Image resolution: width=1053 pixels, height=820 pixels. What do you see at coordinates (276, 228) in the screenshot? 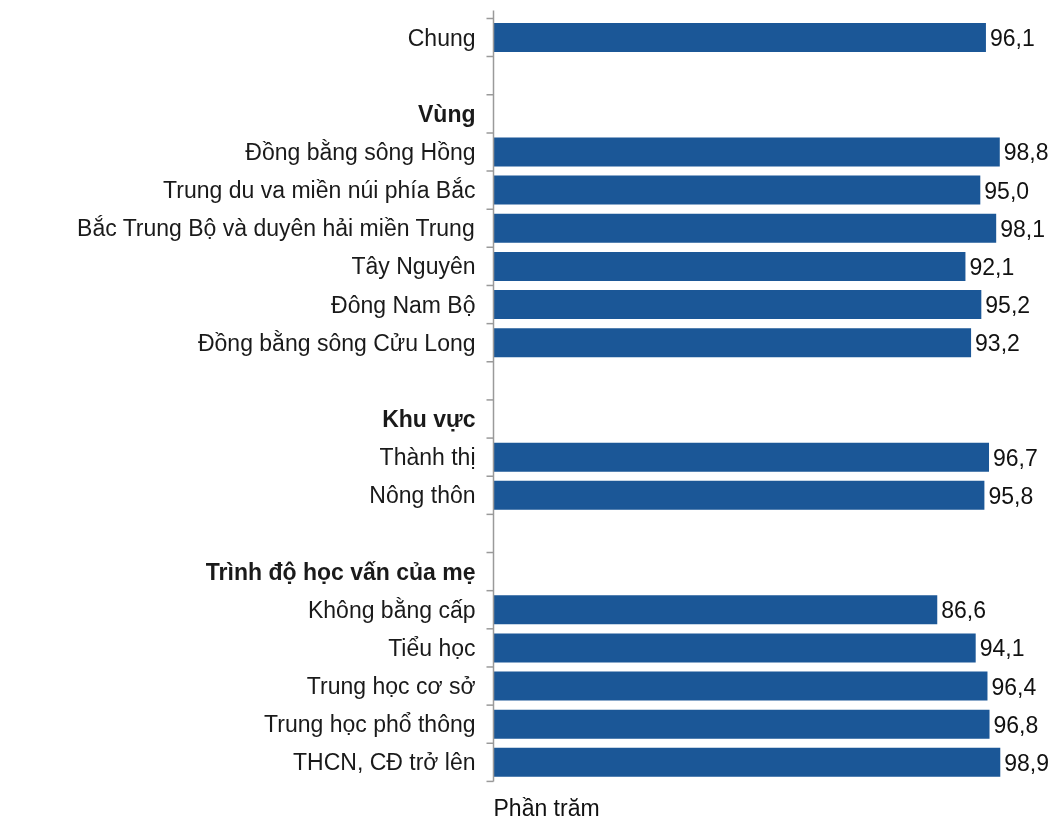
I see `y-tick-label: Bắc Trung Bộ và duyên hải miền Trung` at bounding box center [276, 228].